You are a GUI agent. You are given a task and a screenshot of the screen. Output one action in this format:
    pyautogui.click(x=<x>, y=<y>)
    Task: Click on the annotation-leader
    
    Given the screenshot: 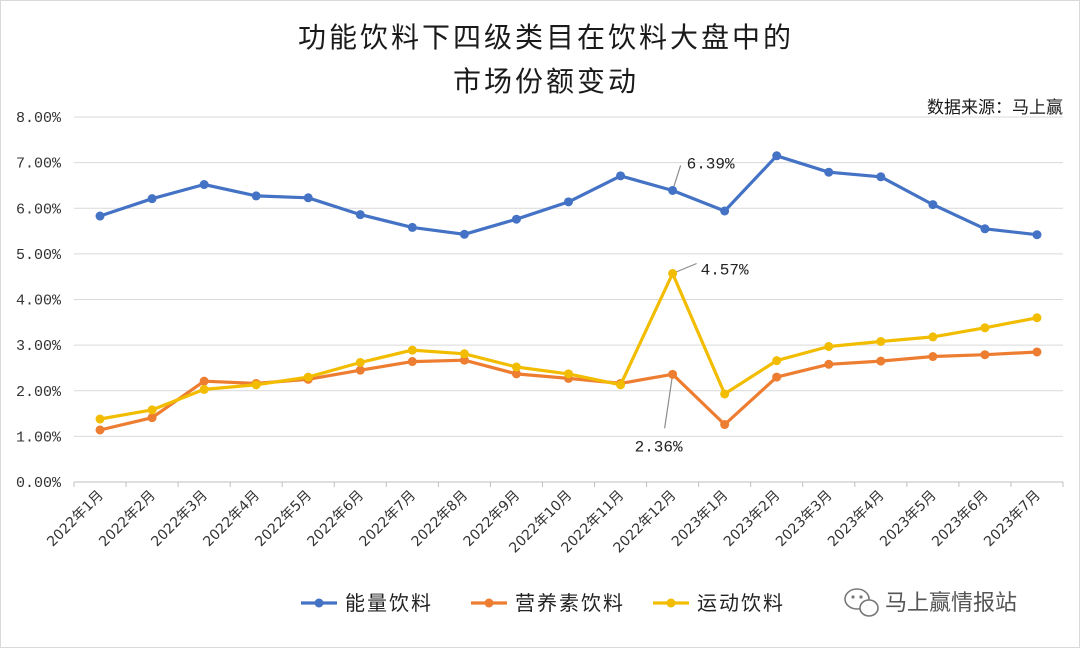 What is the action you would take?
    pyautogui.click(x=669, y=401)
    